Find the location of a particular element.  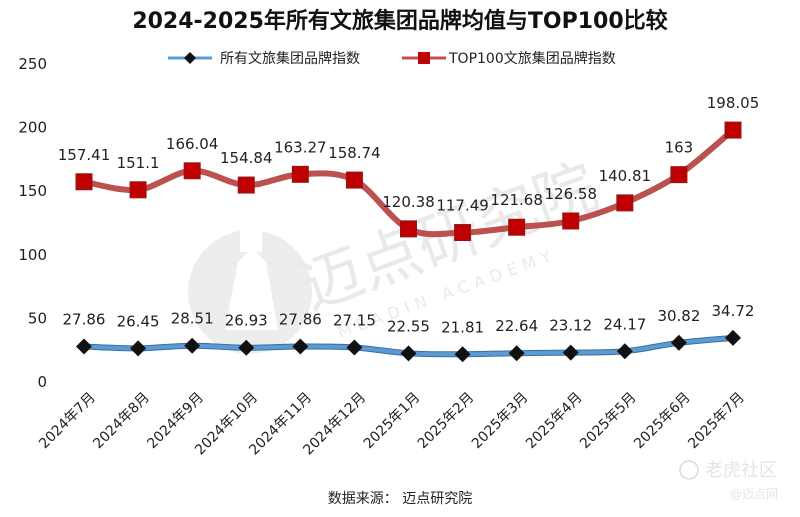

data-label: 154.84 is located at coordinates (246, 158).